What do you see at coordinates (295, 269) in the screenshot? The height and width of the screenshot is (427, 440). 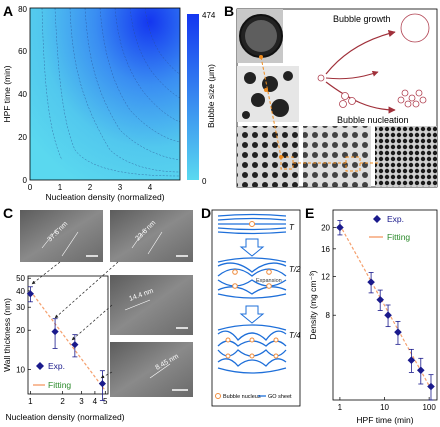 I see `d-label-half: T/2` at bounding box center [295, 269].